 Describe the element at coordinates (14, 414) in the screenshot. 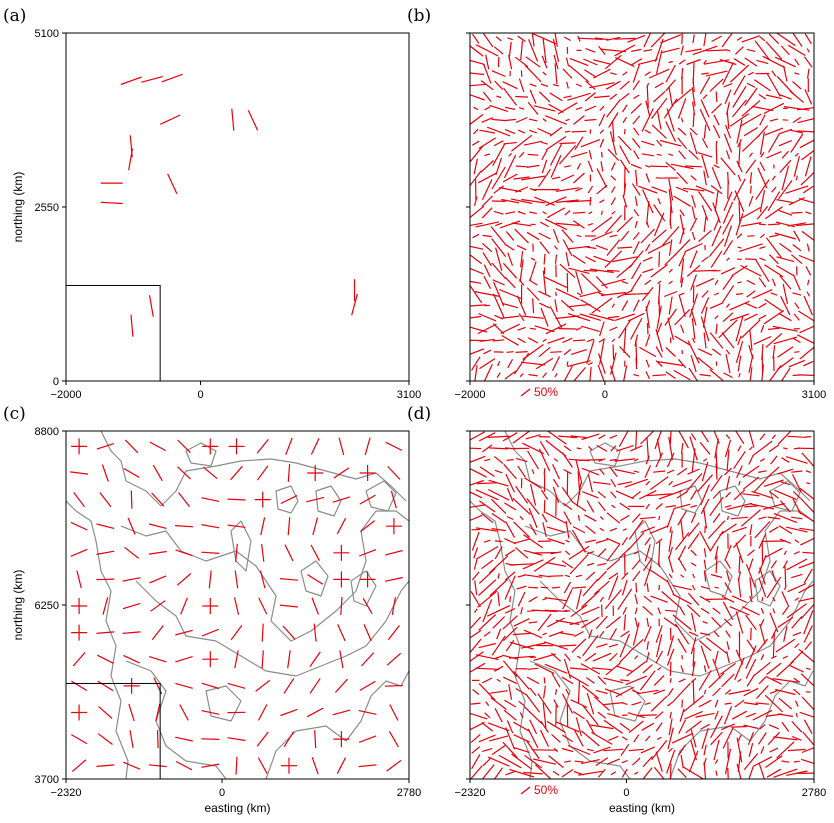

I see `panel-label: (c)` at that location.